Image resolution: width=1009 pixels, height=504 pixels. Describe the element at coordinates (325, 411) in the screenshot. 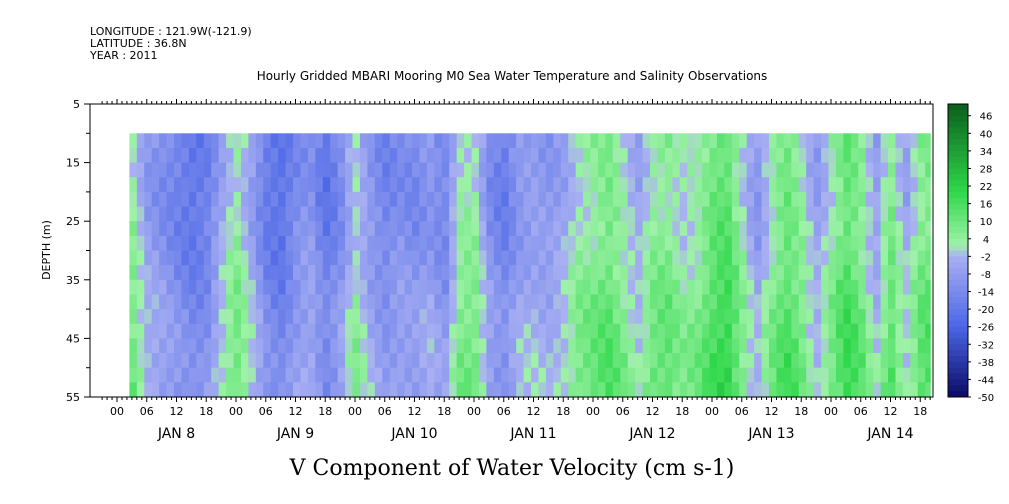

I see `x-tick-label: 18` at that location.